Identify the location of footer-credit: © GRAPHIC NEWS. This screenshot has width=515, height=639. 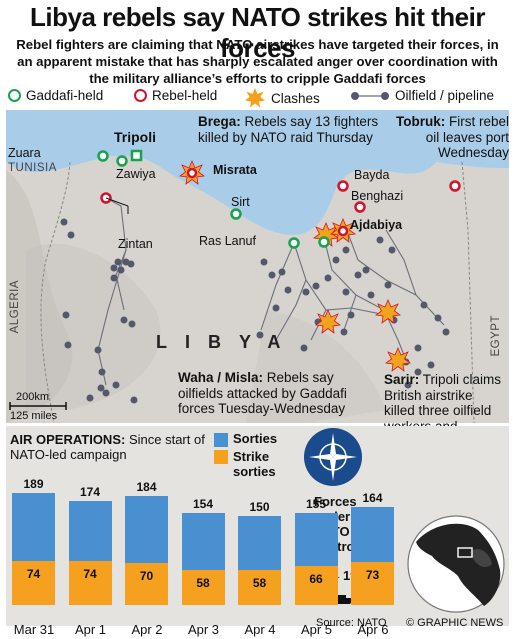
(455, 623).